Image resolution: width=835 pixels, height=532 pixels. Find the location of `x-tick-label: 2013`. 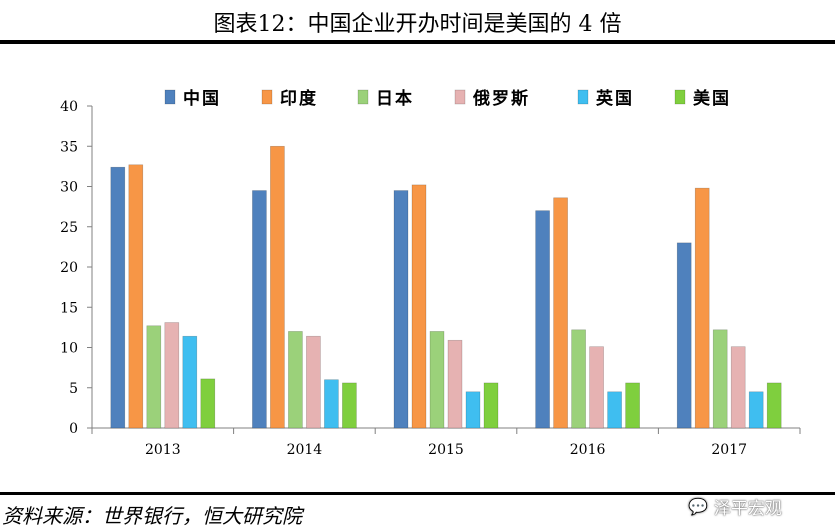

x-tick-label: 2013 is located at coordinates (163, 450).